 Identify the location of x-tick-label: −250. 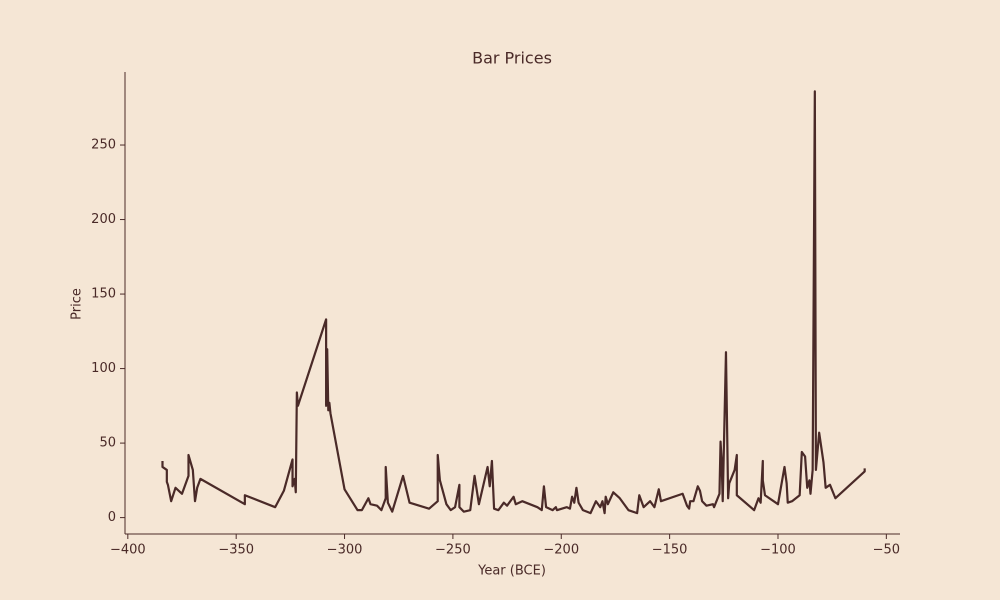
(453, 550).